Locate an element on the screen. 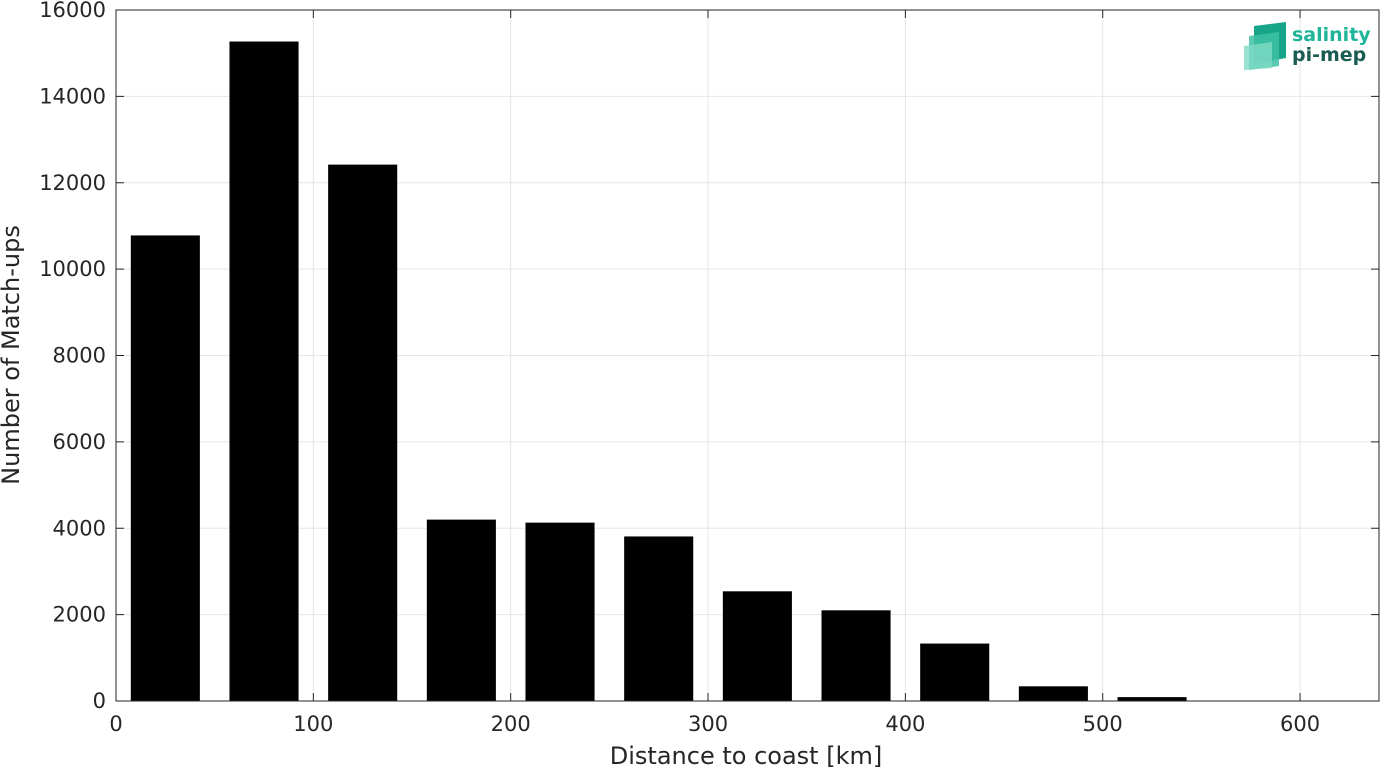  x-tick-label: 600 is located at coordinates (1300, 724).